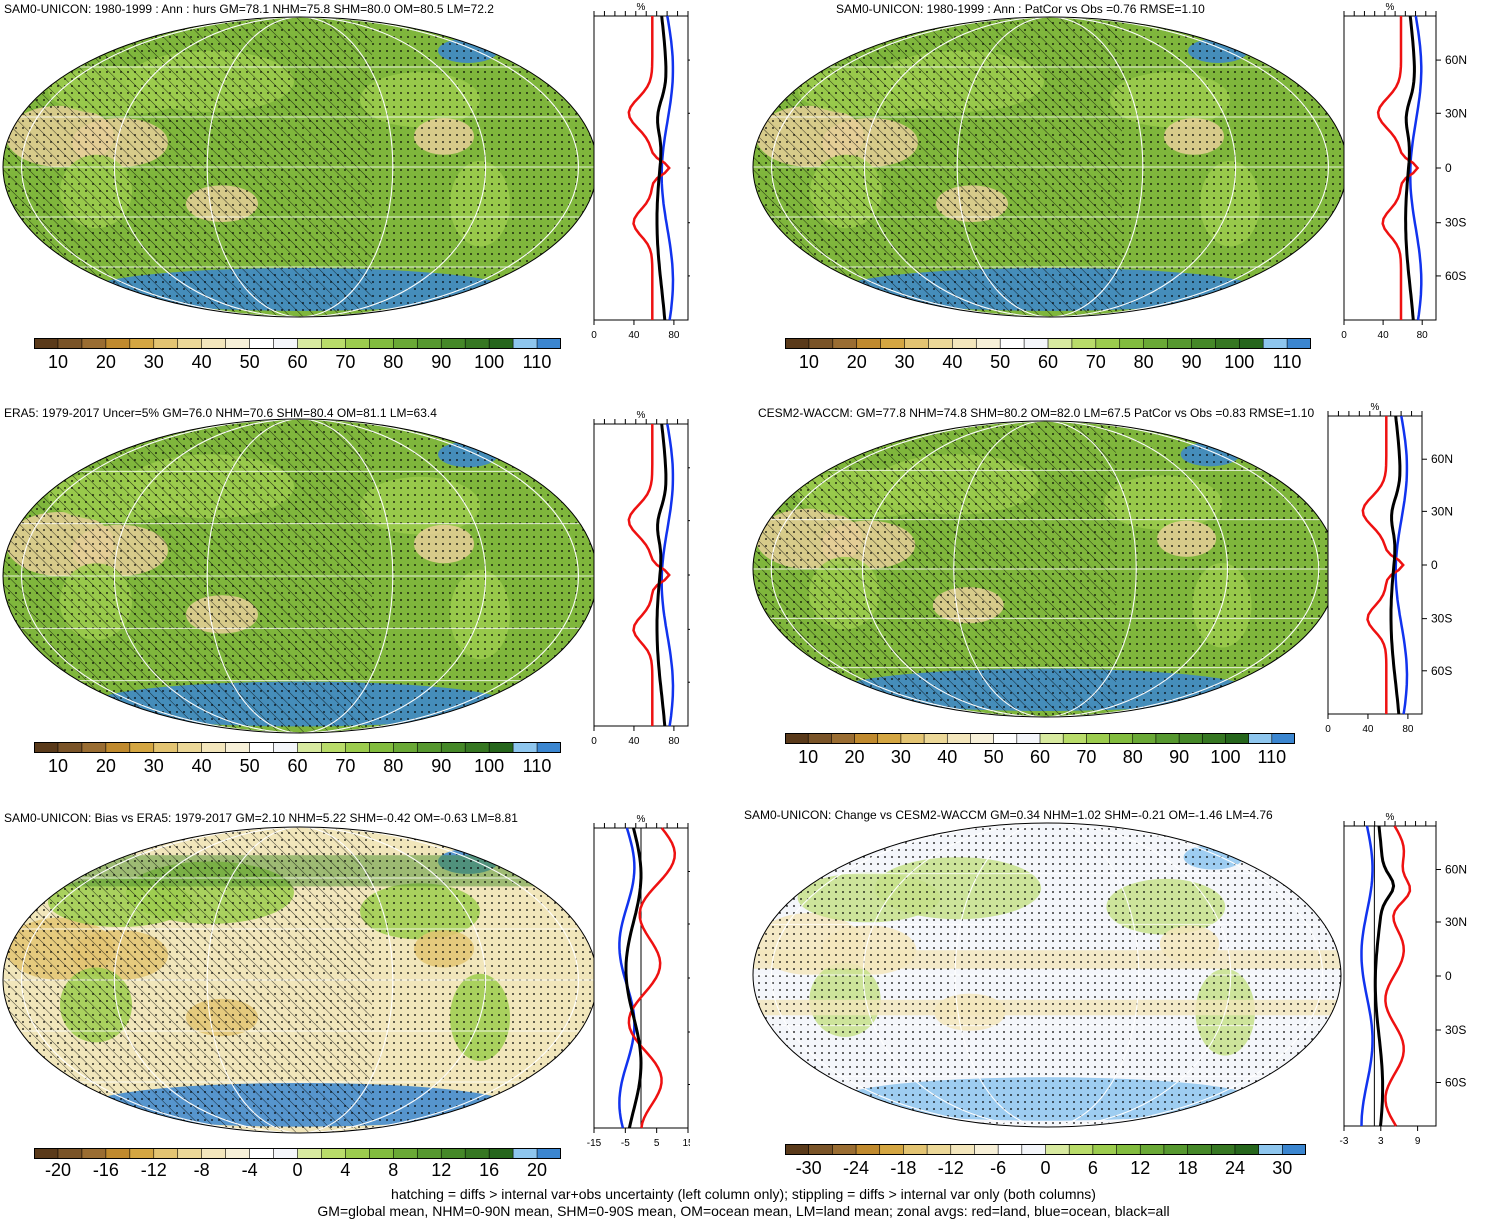 The image size is (1487, 1219). I want to click on zonal-x-label: 3, so click(1381, 1141).